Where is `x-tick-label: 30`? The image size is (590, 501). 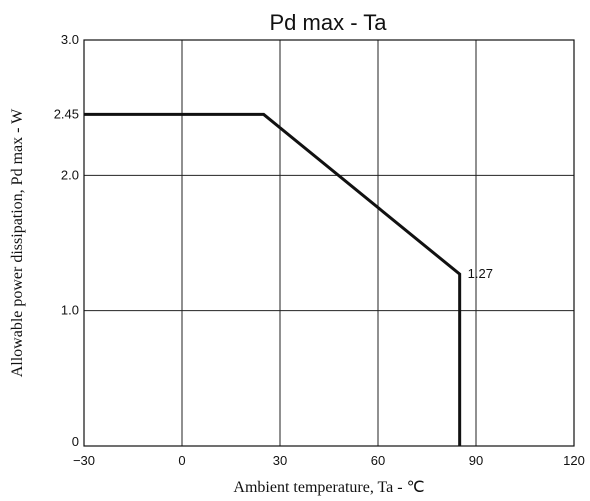 x-tick-label: 30 is located at coordinates (280, 460).